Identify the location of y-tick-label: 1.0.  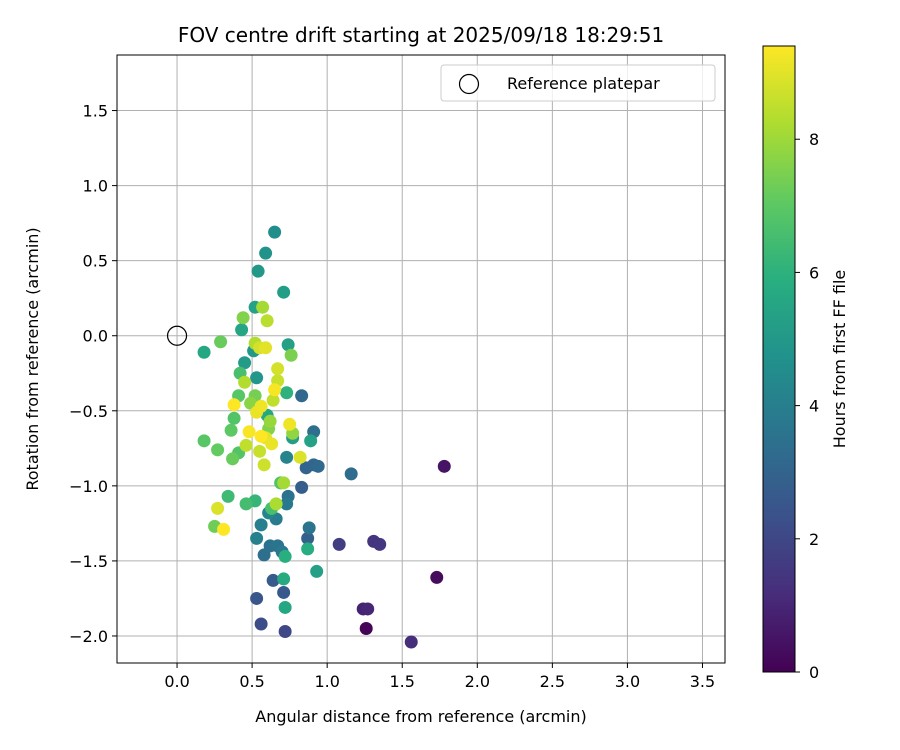
(95, 186).